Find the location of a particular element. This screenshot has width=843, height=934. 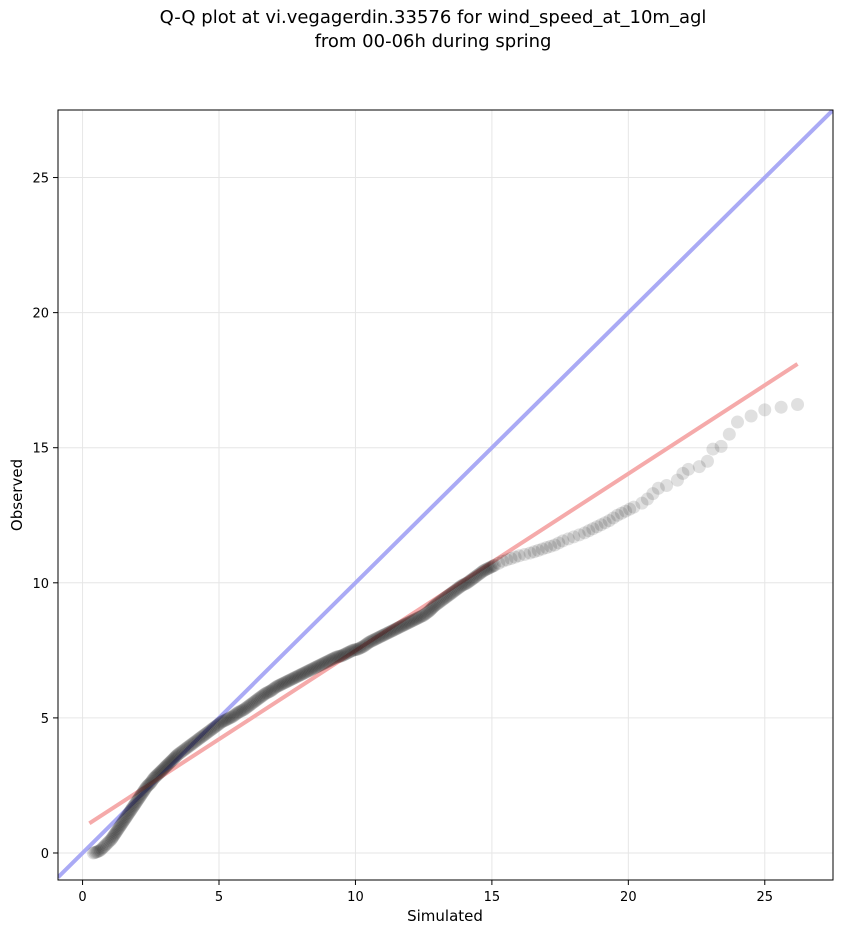

x-tick-label: 10 is located at coordinates (355, 897).